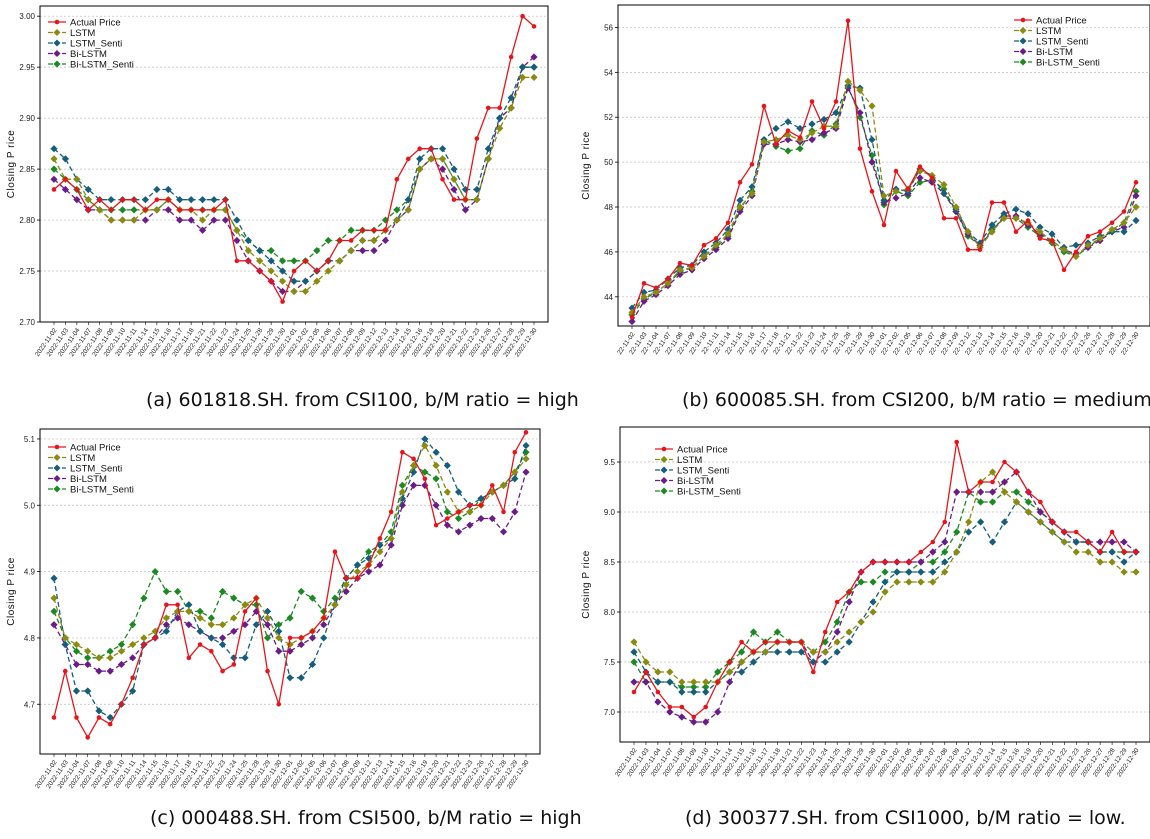 The image size is (1150, 839). Describe the element at coordinates (610, 462) in the screenshot. I see `y-tick-label: 9.5` at that location.